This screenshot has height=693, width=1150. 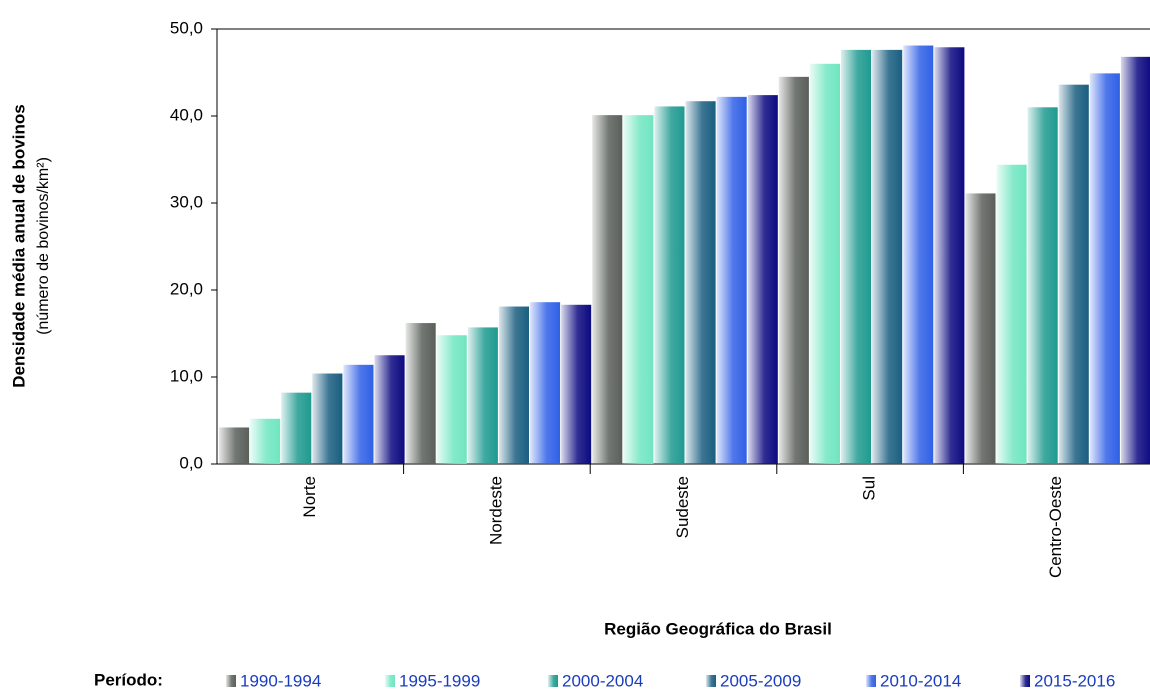 I want to click on y-tick-label: 0,0, so click(x=191, y=462).